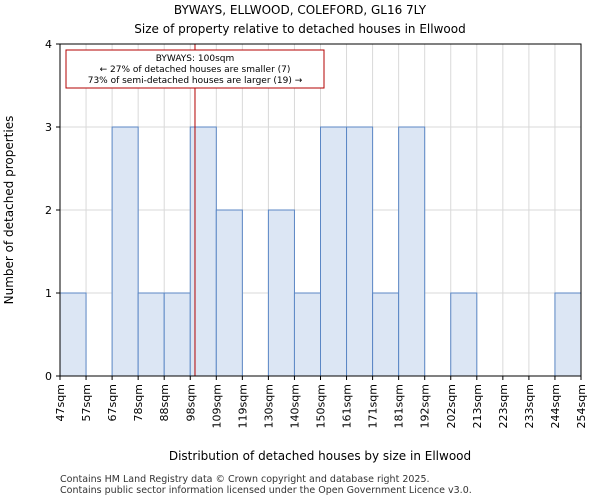  I want to click on x-tick-label: 98sqm, so click(190, 402).